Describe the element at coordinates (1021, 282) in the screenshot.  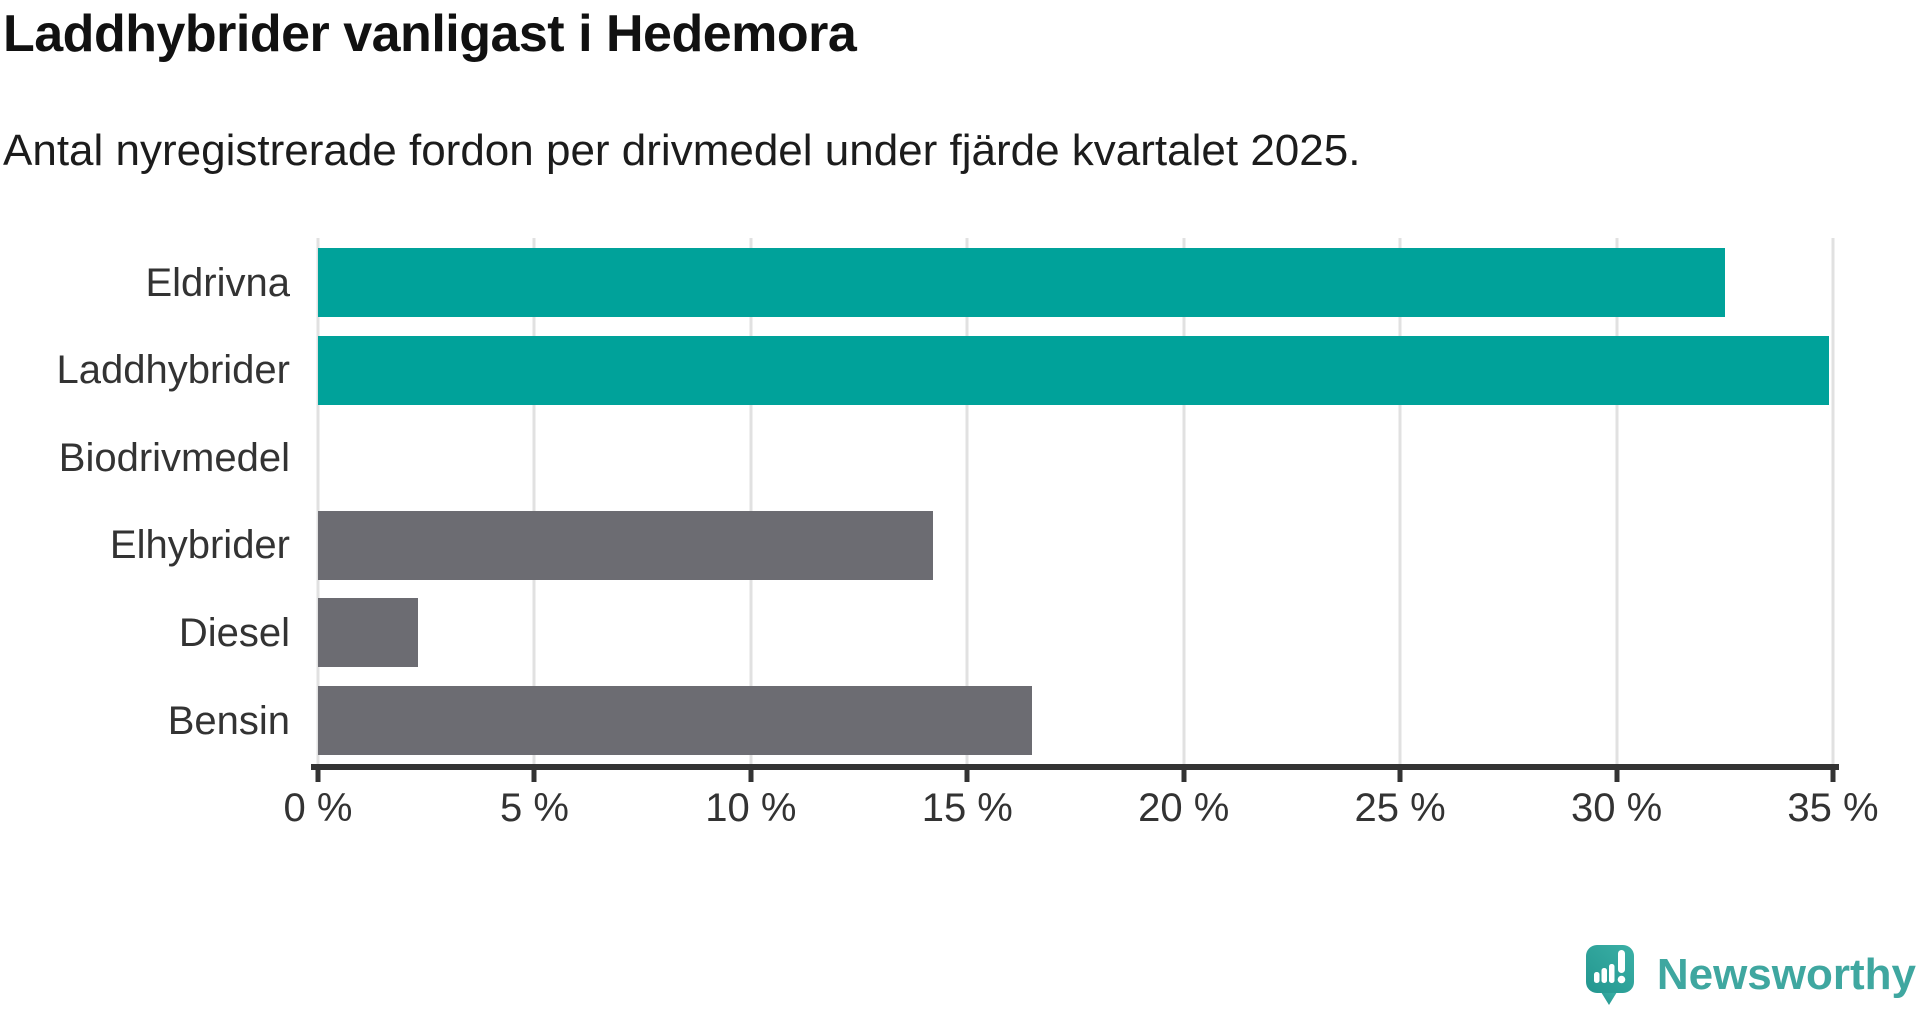
I see `bar-eldrivna` at that location.